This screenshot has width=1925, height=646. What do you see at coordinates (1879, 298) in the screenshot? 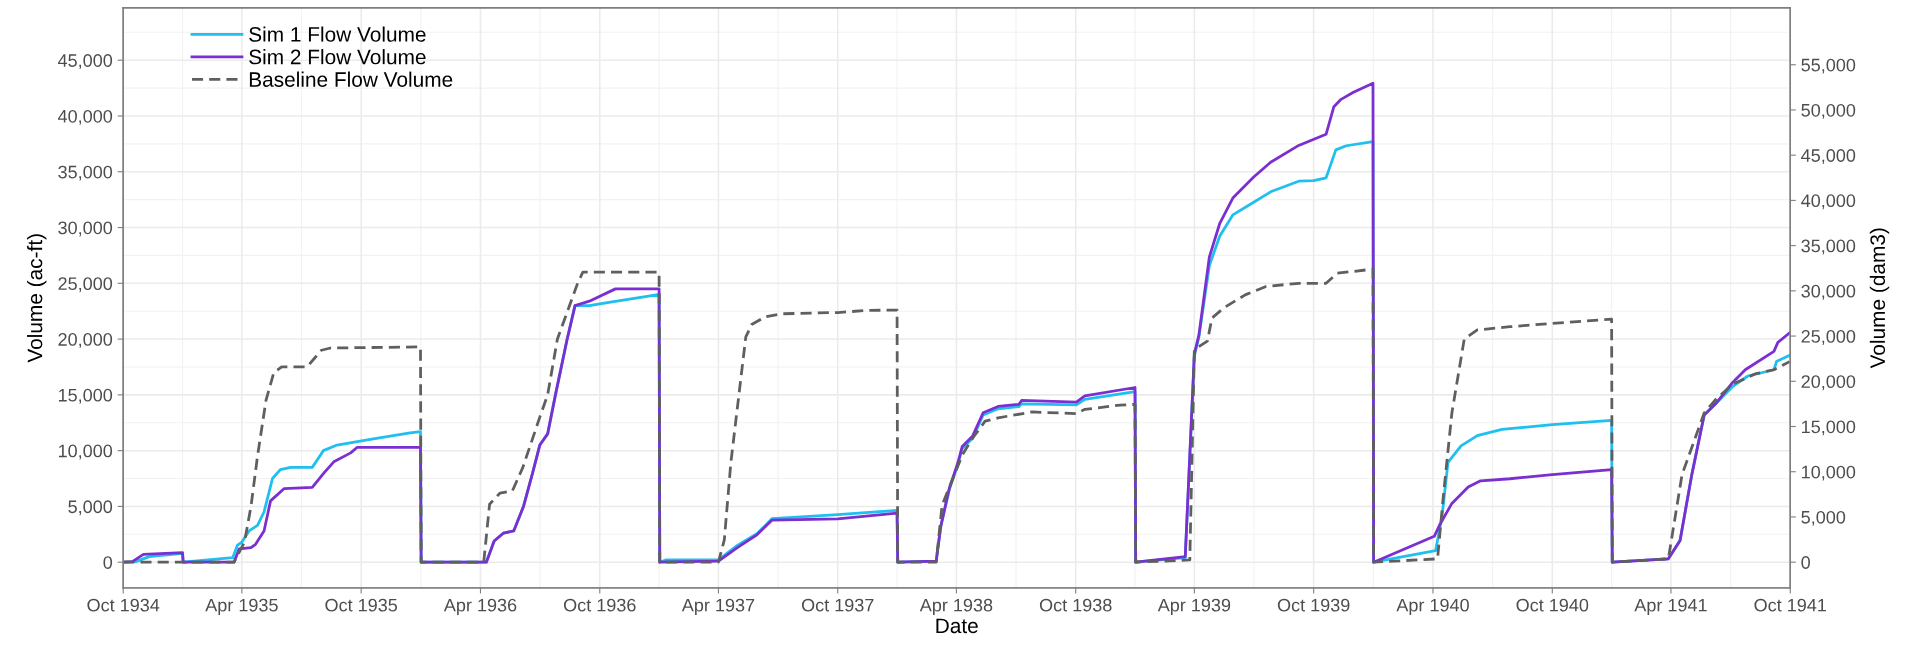
I see `y2-axis-title: Volume (dam3)` at bounding box center [1879, 298].